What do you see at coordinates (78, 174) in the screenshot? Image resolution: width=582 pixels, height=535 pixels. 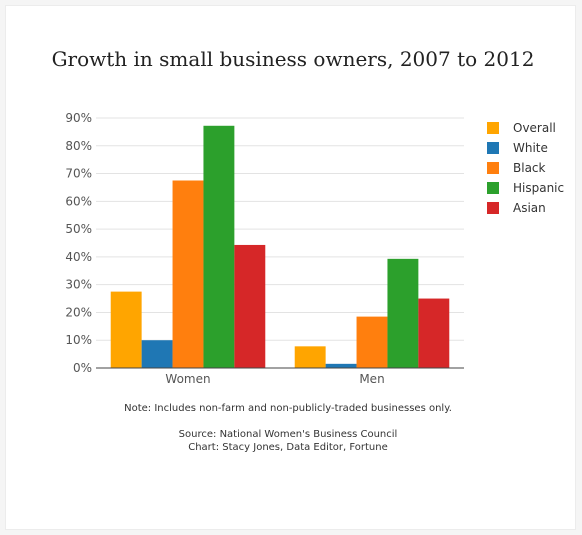 I see `y-tick-label: 70%` at bounding box center [78, 174].